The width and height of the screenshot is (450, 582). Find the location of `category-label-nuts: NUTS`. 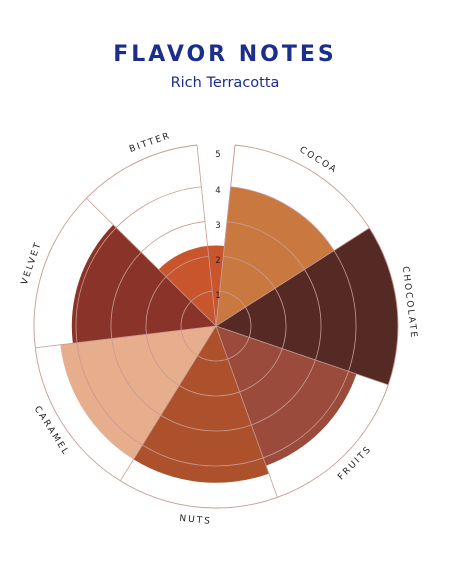

category-label-nuts: NUTS is located at coordinates (195, 520).